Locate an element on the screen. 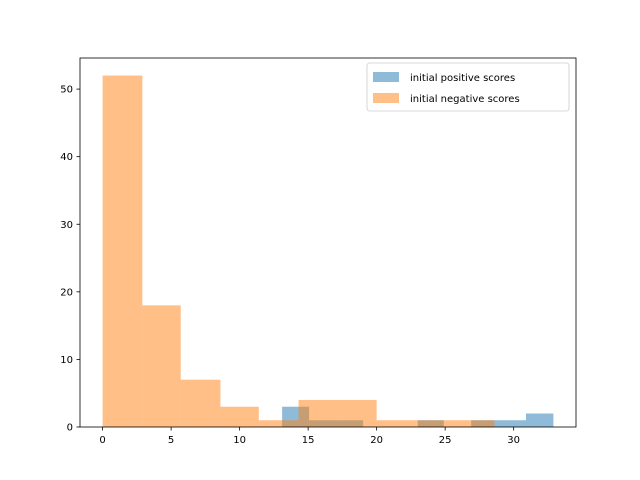  x-tick-label: 30 is located at coordinates (513, 440).